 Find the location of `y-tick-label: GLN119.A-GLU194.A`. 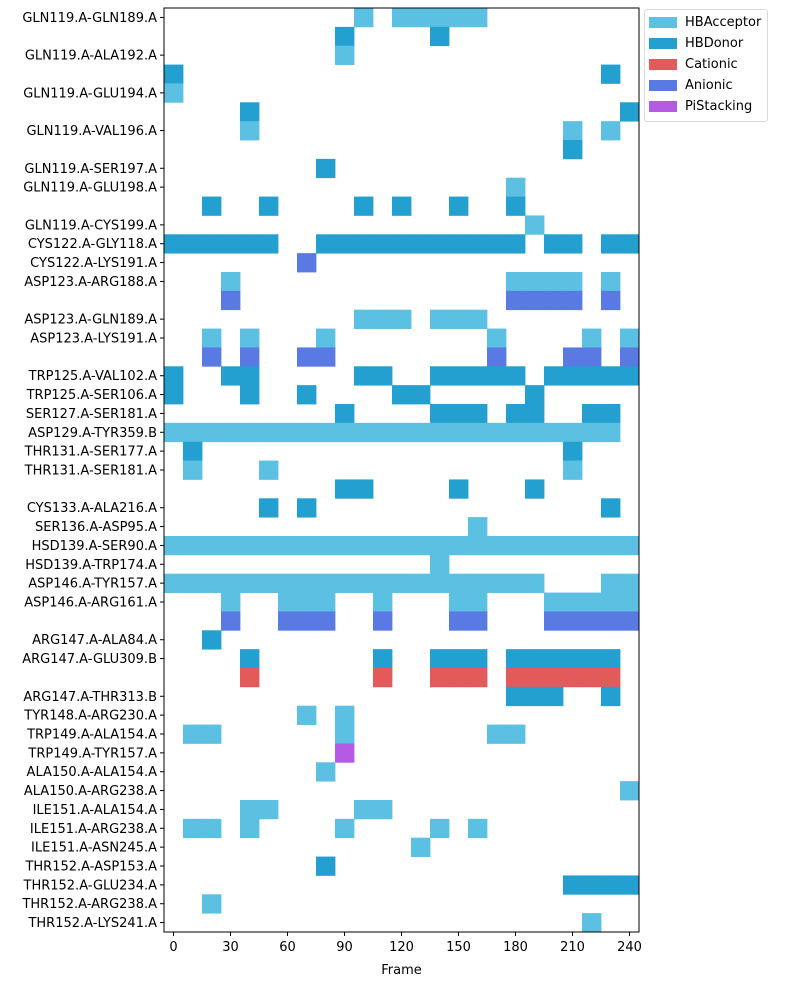

y-tick-label: GLN119.A-GLU194.A is located at coordinates (90, 93).